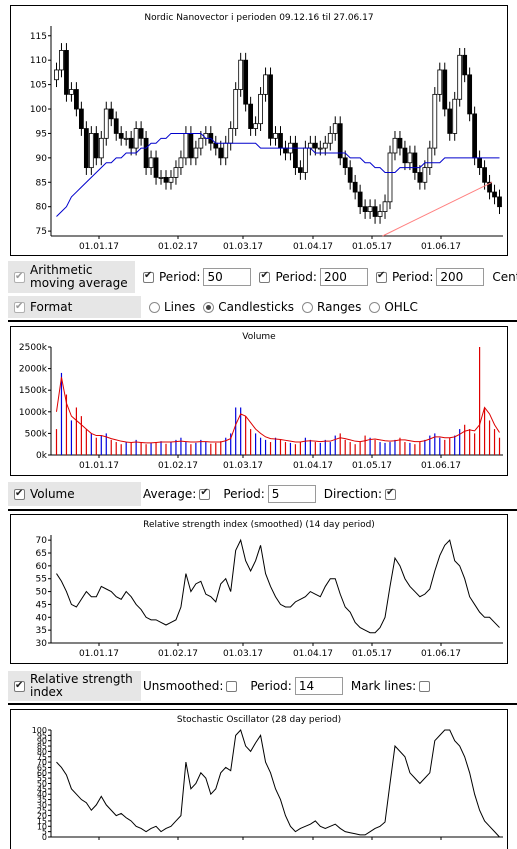 The height and width of the screenshot is (849, 517). Describe the element at coordinates (19, 685) in the screenshot. I see `rsi-checkbox` at that location.